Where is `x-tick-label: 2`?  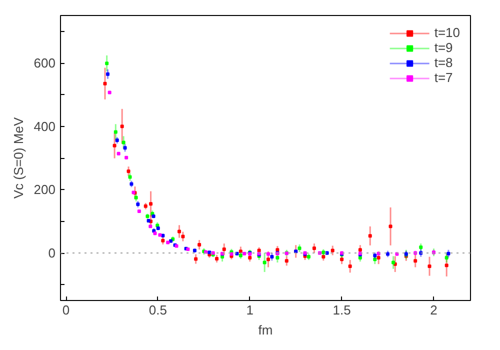
x-tick-label: 2 is located at coordinates (434, 310).